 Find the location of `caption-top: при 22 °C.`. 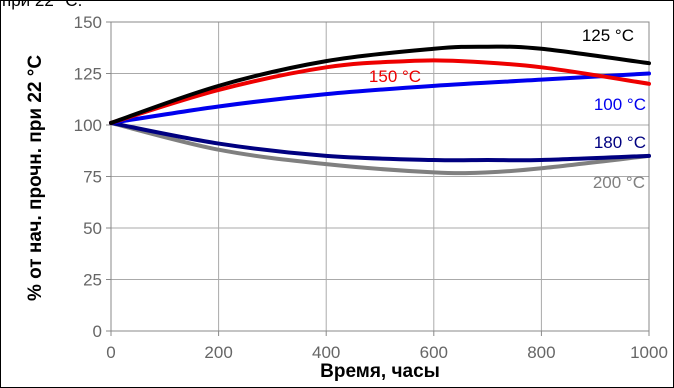

caption-top: при 22 °C. is located at coordinates (42, 5).